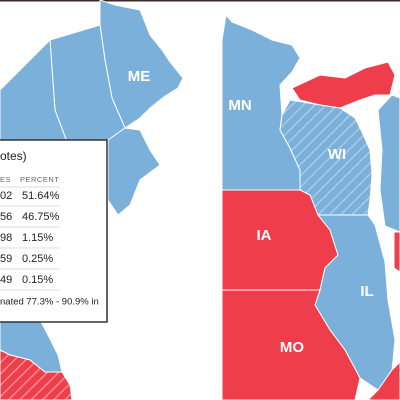 This screenshot has width=400, height=400. What do you see at coordinates (37, 280) in the screenshot?
I see `row-percent: 0.15%` at bounding box center [37, 280].